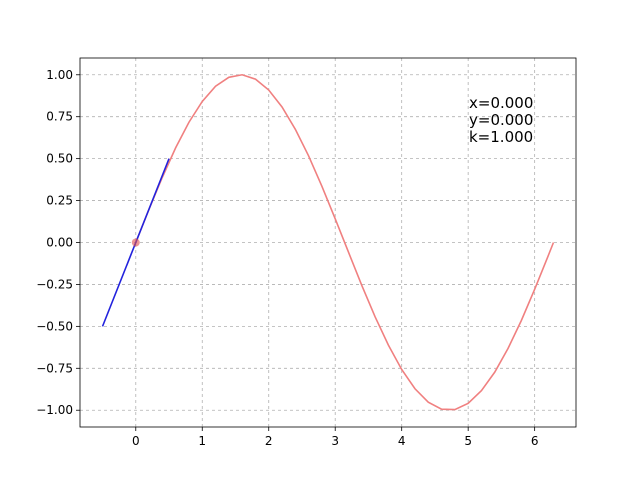  Describe the element at coordinates (402, 441) in the screenshot. I see `x-tick-label: 4` at that location.